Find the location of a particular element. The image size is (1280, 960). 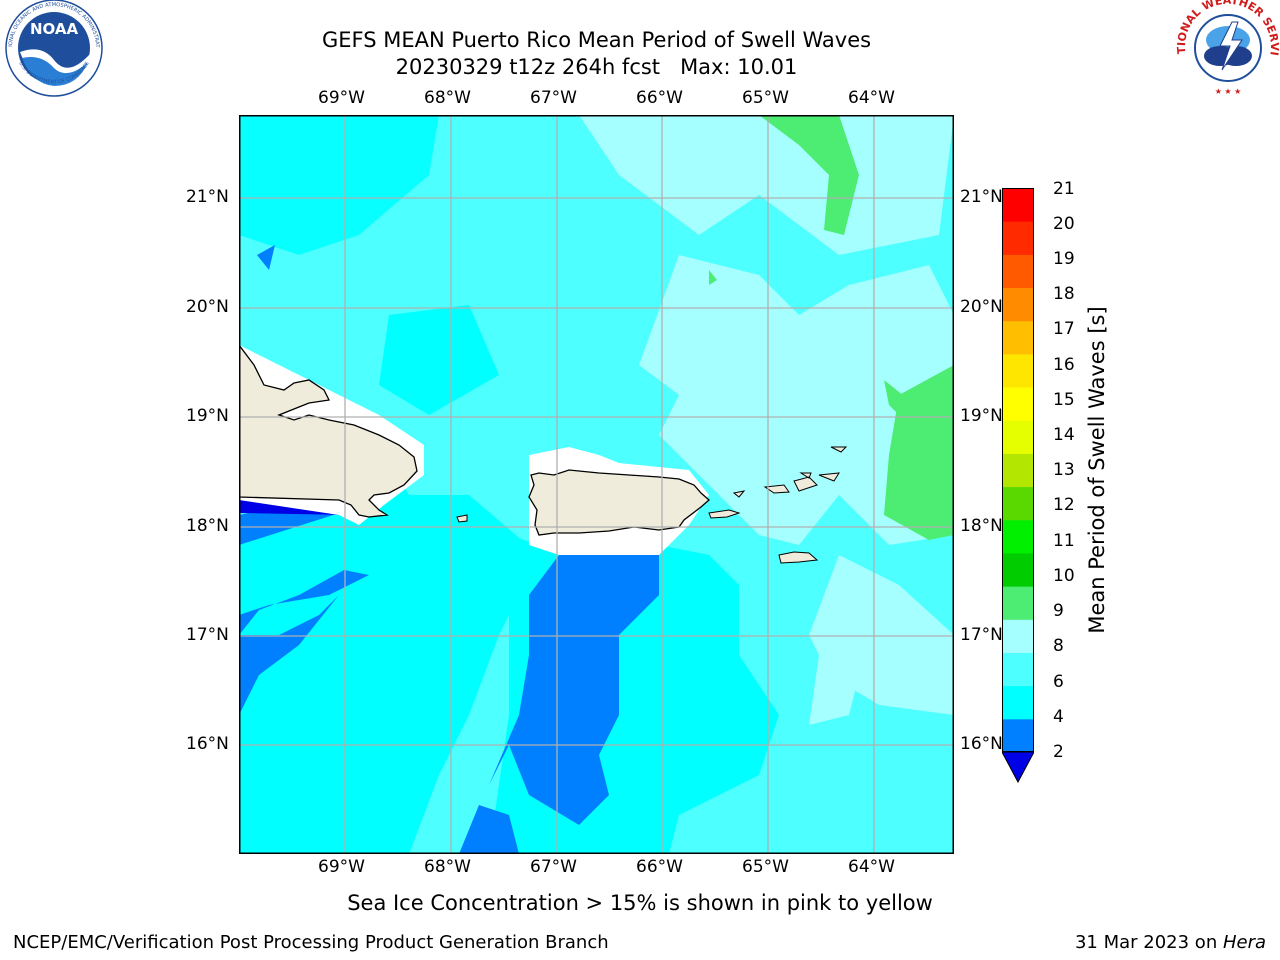

colorbar-bands is located at coordinates (1018, 486).